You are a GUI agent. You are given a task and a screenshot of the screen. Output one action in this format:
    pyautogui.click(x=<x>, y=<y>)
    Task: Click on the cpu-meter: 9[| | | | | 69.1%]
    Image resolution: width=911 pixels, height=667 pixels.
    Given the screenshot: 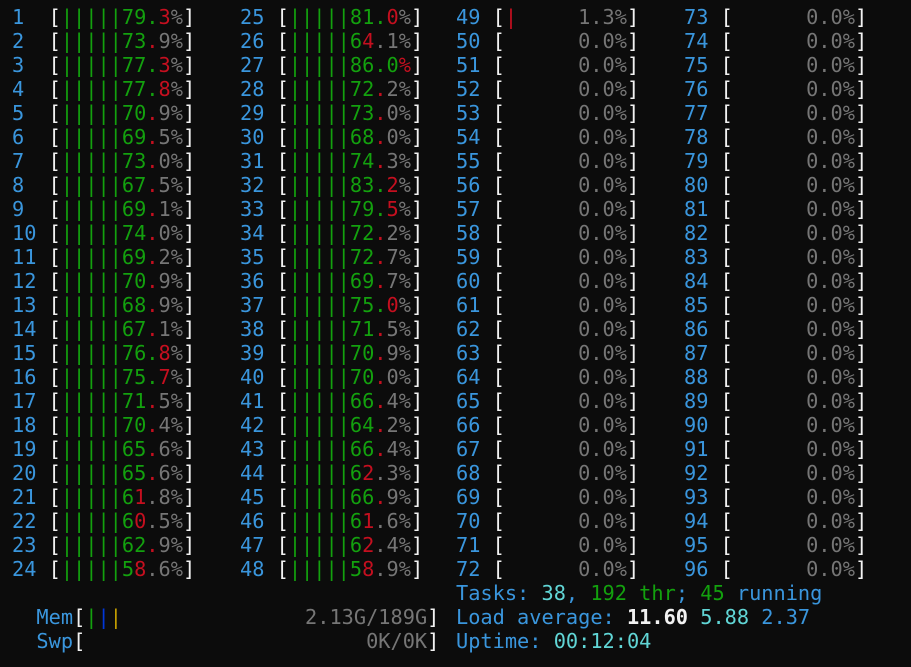 What is the action you would take?
    pyautogui.click(x=103, y=209)
    